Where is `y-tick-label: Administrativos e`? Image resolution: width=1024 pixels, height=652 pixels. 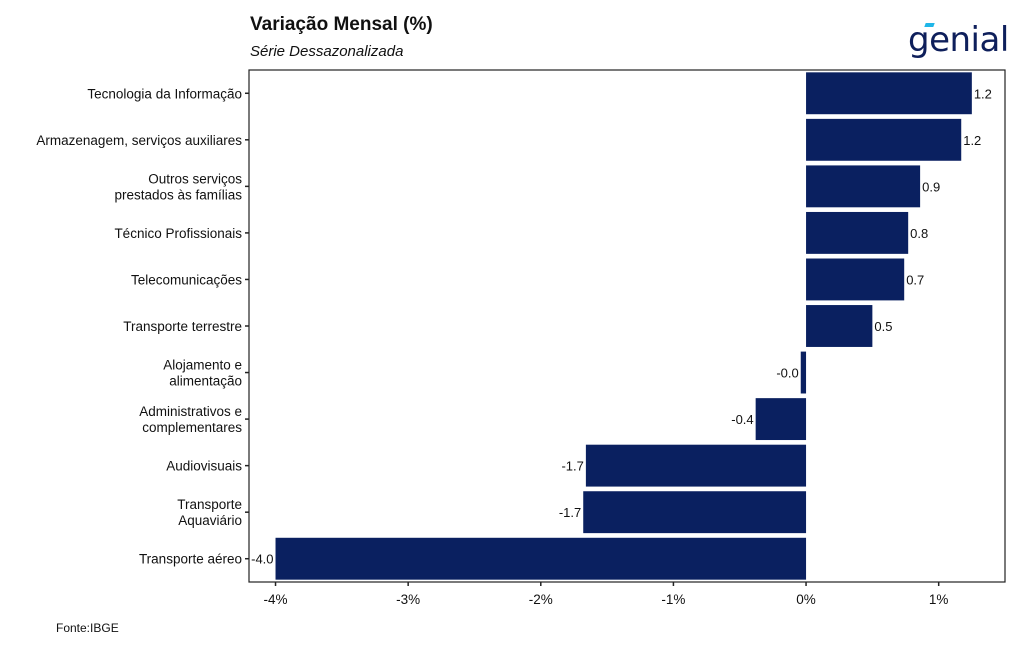
y-tick-label: Administrativos e is located at coordinates (190, 411).